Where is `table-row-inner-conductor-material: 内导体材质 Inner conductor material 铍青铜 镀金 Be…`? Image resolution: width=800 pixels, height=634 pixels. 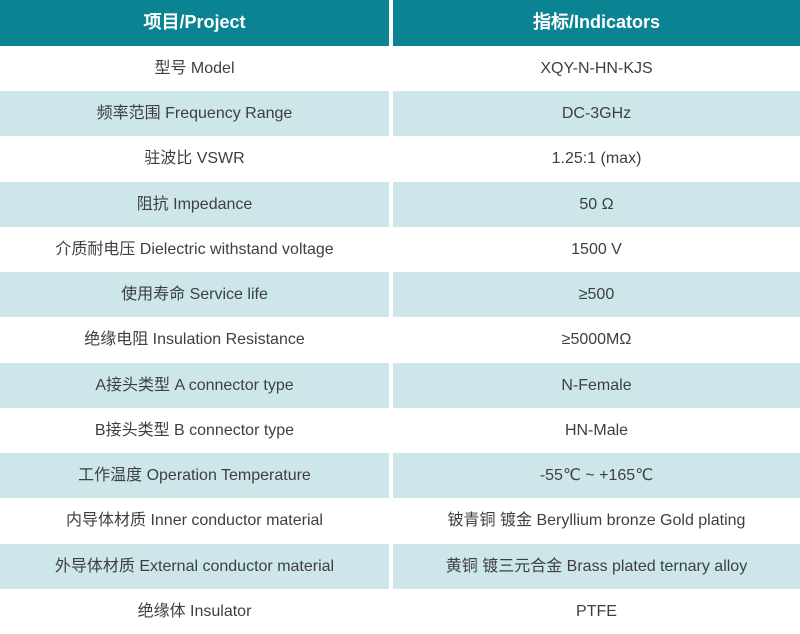
table-row-inner-conductor-material: 内导体材质 Inner conductor material 铍青铜 镀金 Be… is located at coordinates (400, 521).